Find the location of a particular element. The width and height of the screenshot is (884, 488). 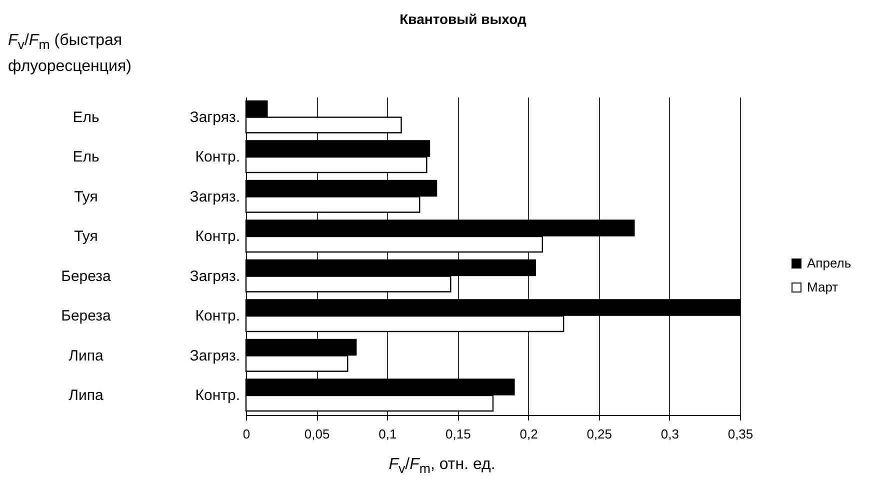

x-tick-label: 0,25 is located at coordinates (599, 434).